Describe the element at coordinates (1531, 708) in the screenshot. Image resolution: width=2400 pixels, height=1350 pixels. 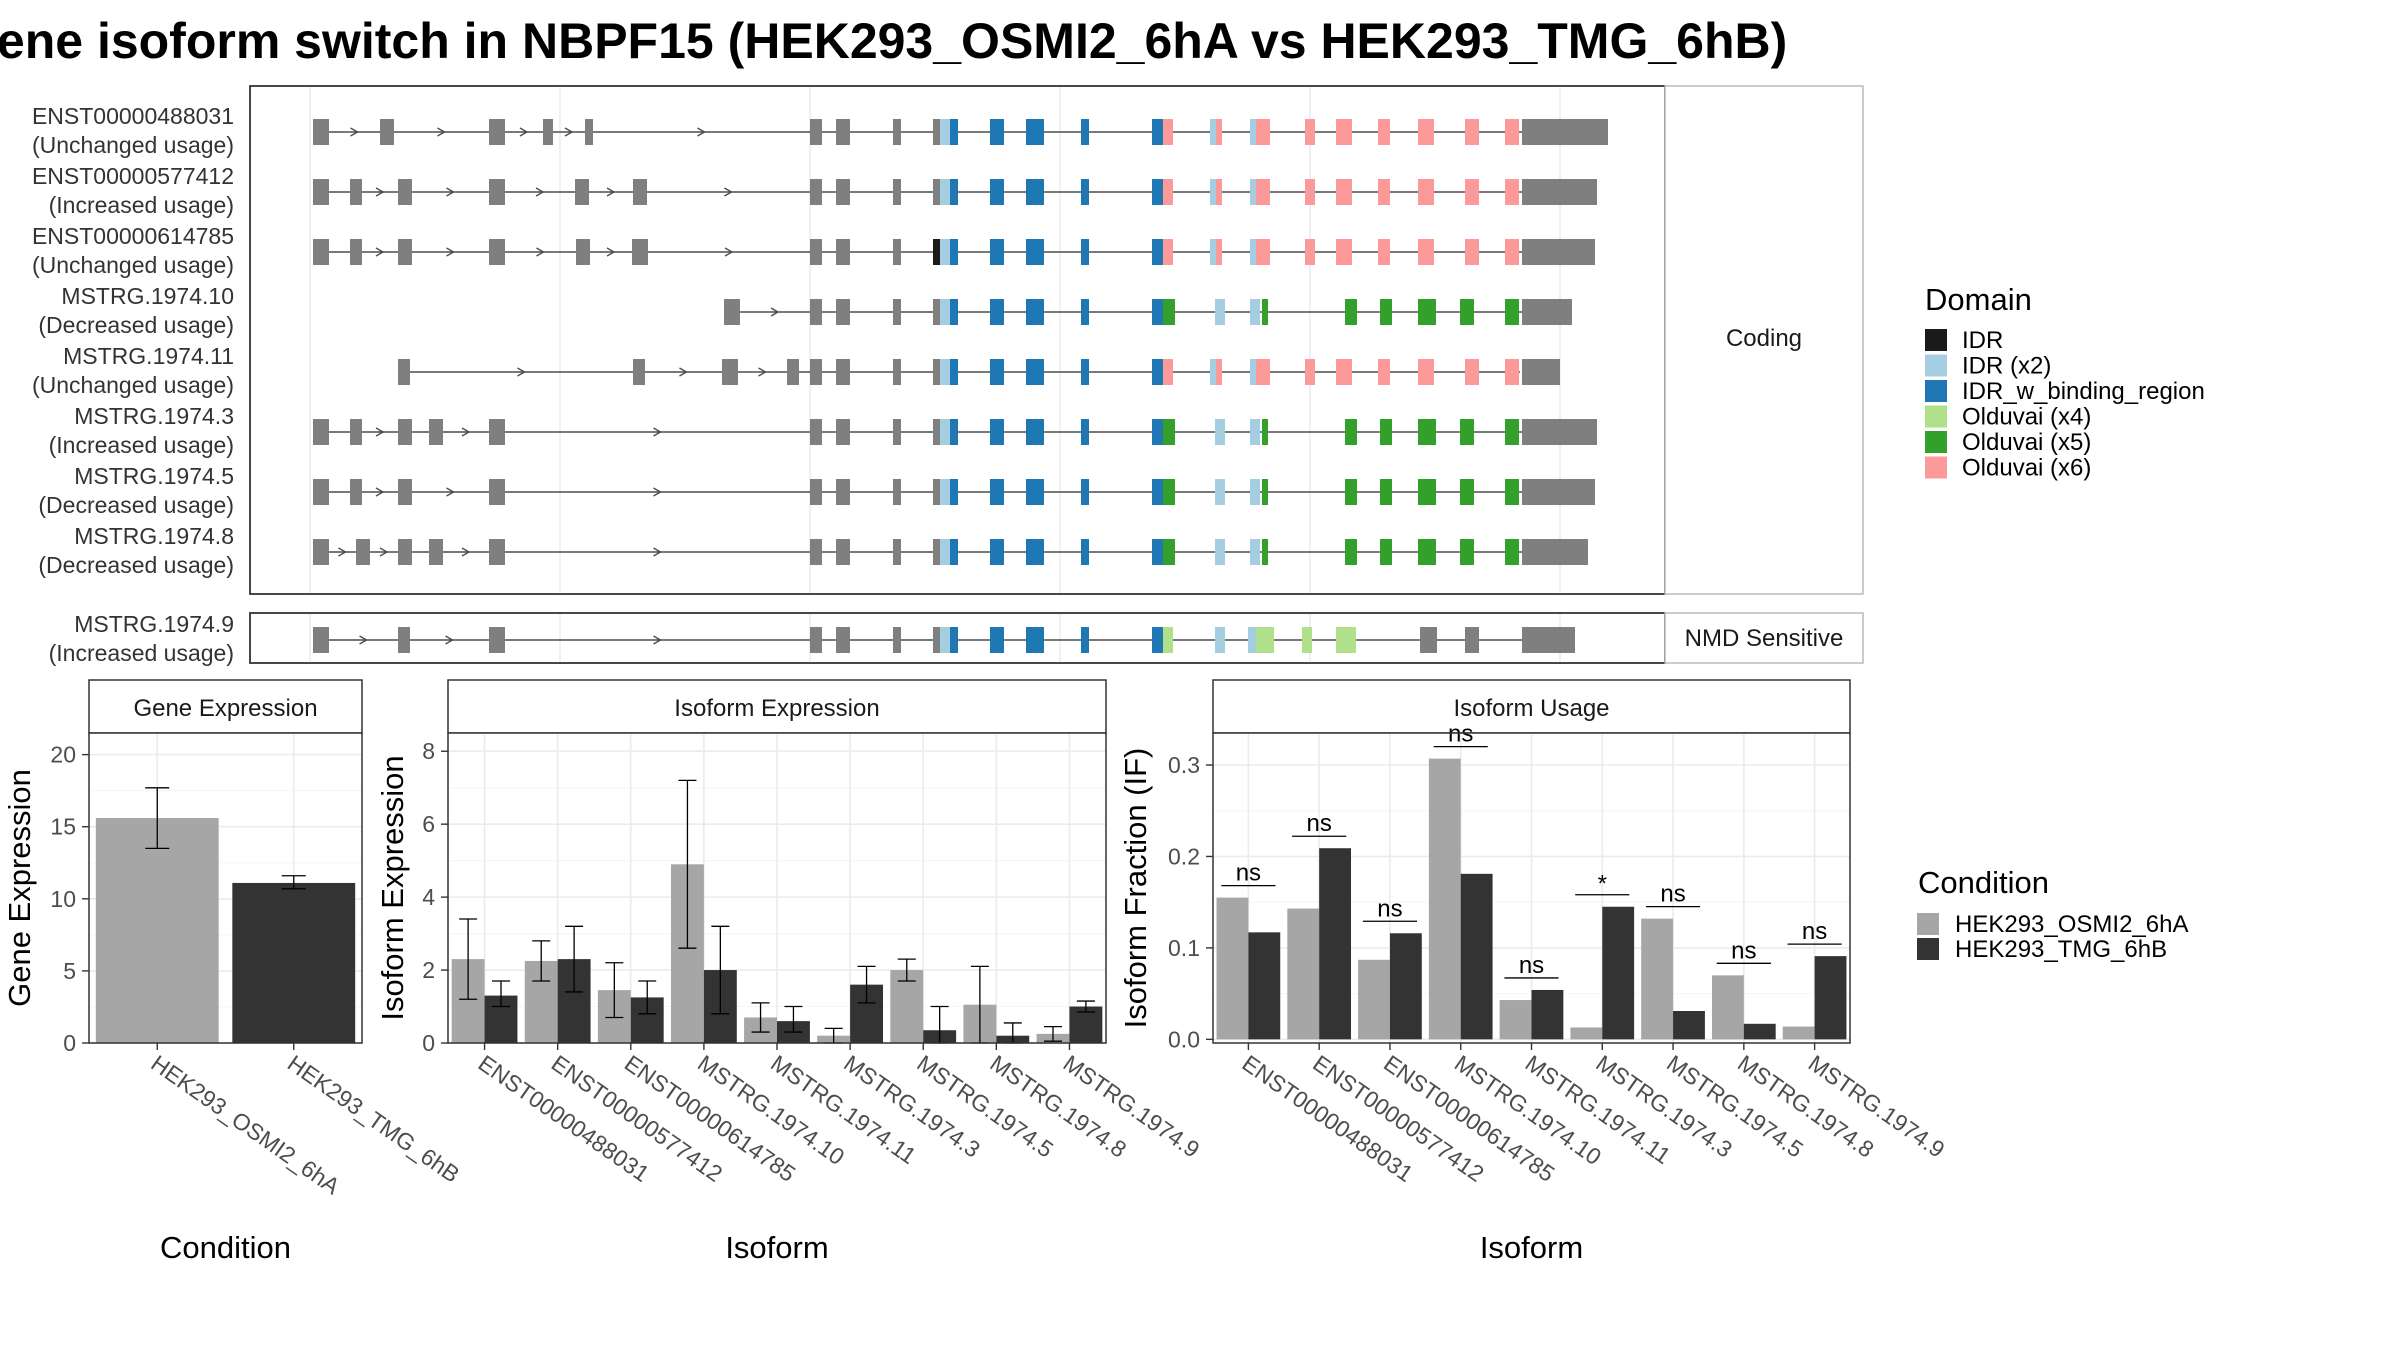
I see `chart-strip-title: Isoform Usage` at that location.